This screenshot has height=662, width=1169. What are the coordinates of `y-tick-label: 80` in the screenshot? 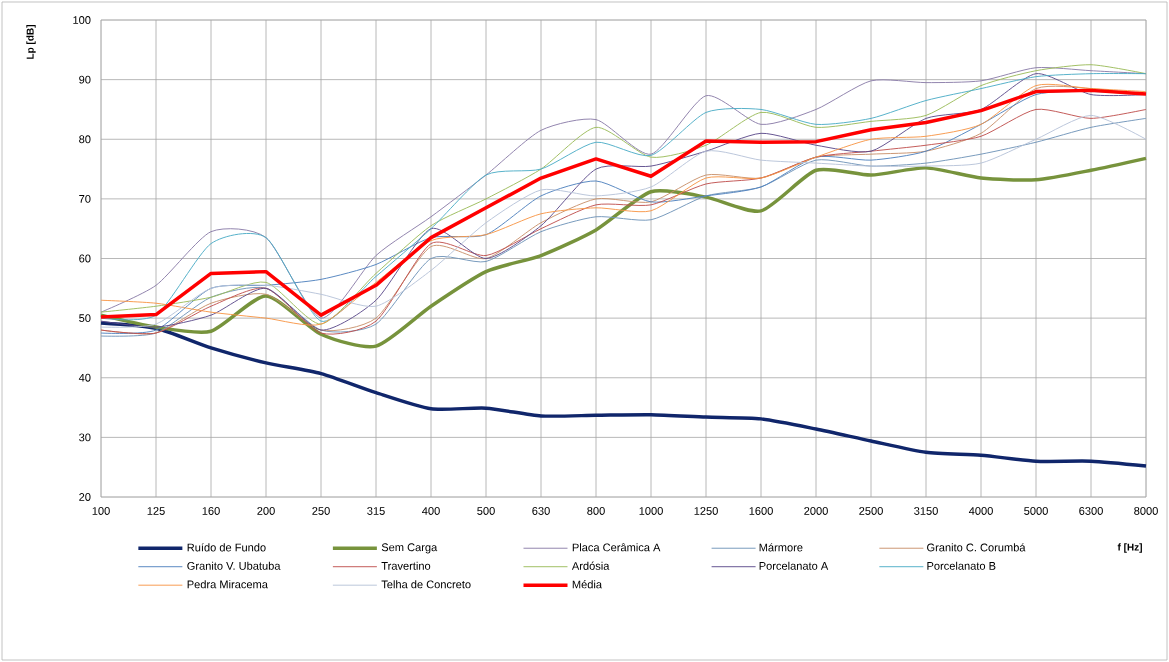 It's located at (85, 139).